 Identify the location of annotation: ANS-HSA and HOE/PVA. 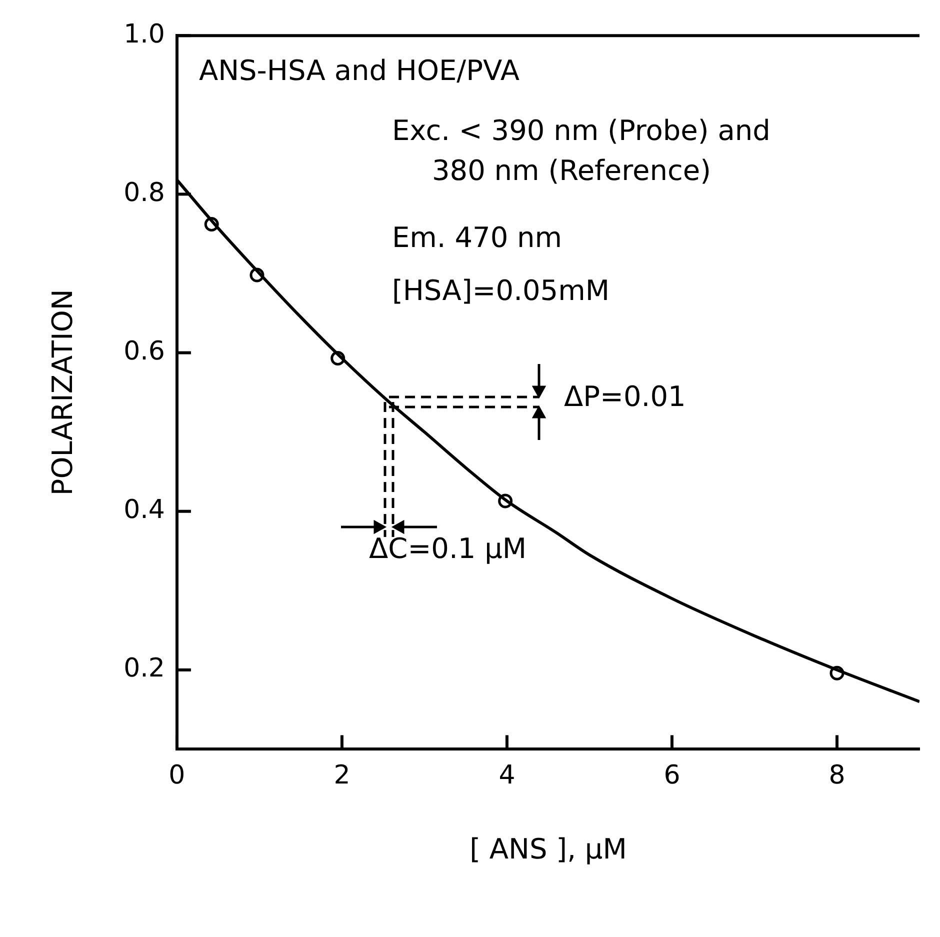
(359, 70).